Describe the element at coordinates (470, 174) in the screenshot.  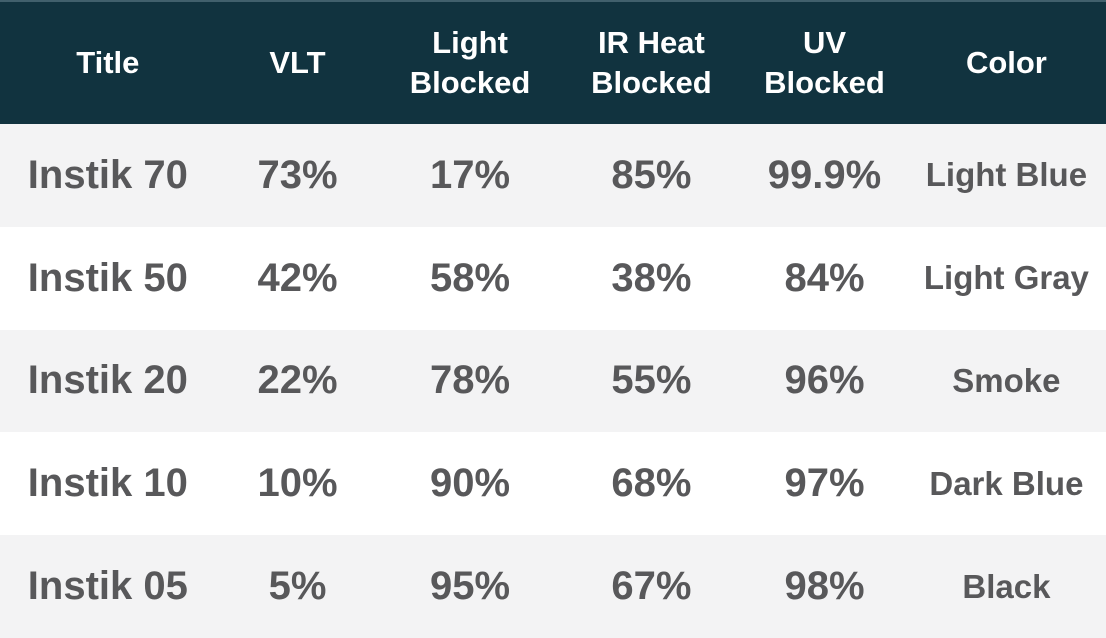
I see `cell-light-blocked: 17%` at that location.